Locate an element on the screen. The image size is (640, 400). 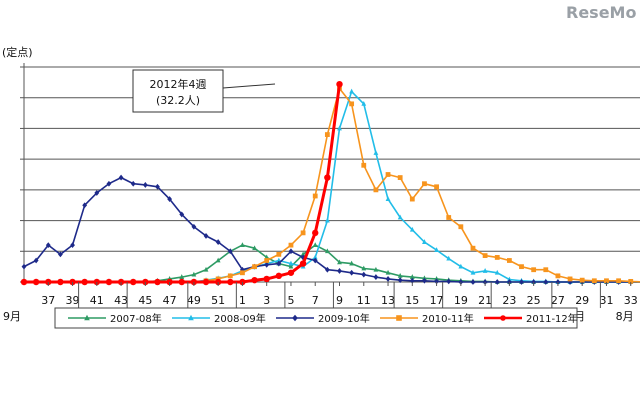
month-label: 9月 is located at coordinates (12, 316).